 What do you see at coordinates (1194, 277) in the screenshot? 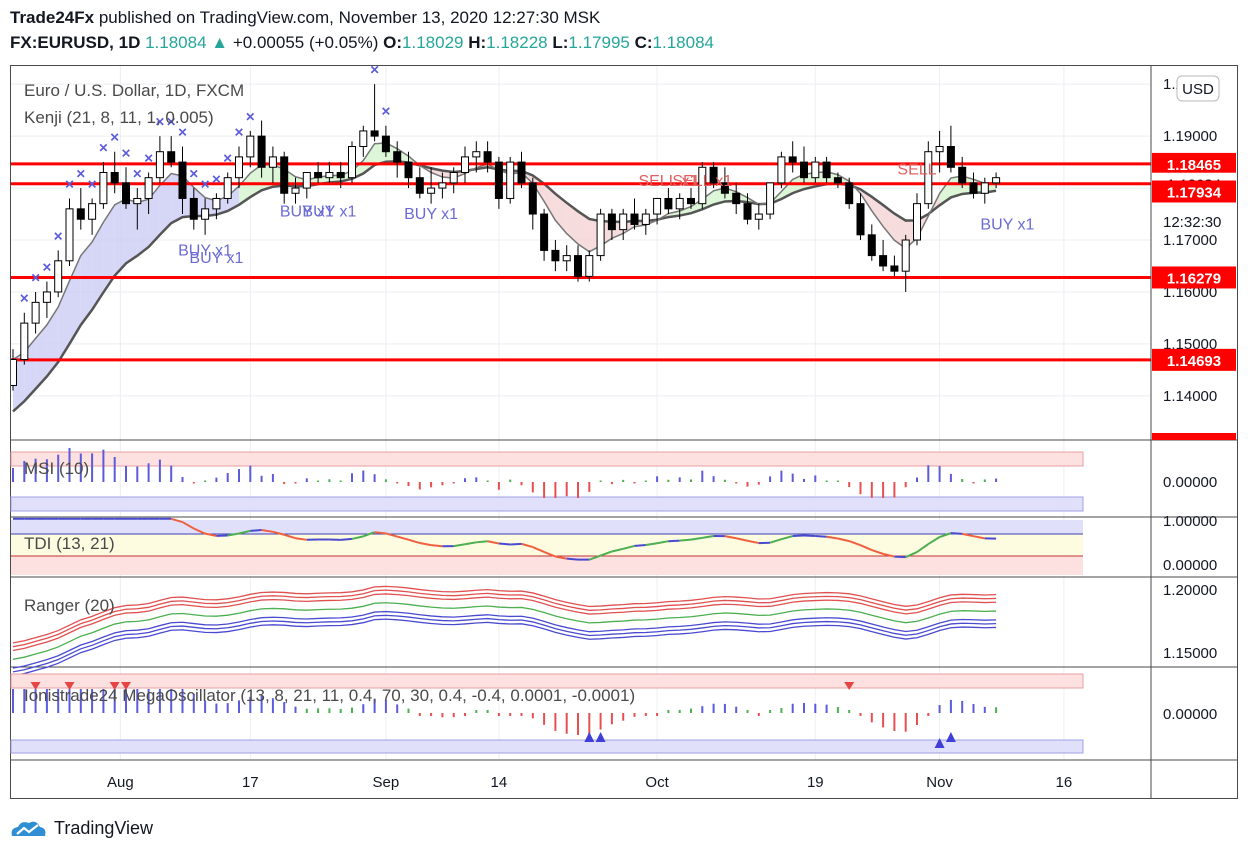
I see `level-price-badge` at bounding box center [1194, 277].